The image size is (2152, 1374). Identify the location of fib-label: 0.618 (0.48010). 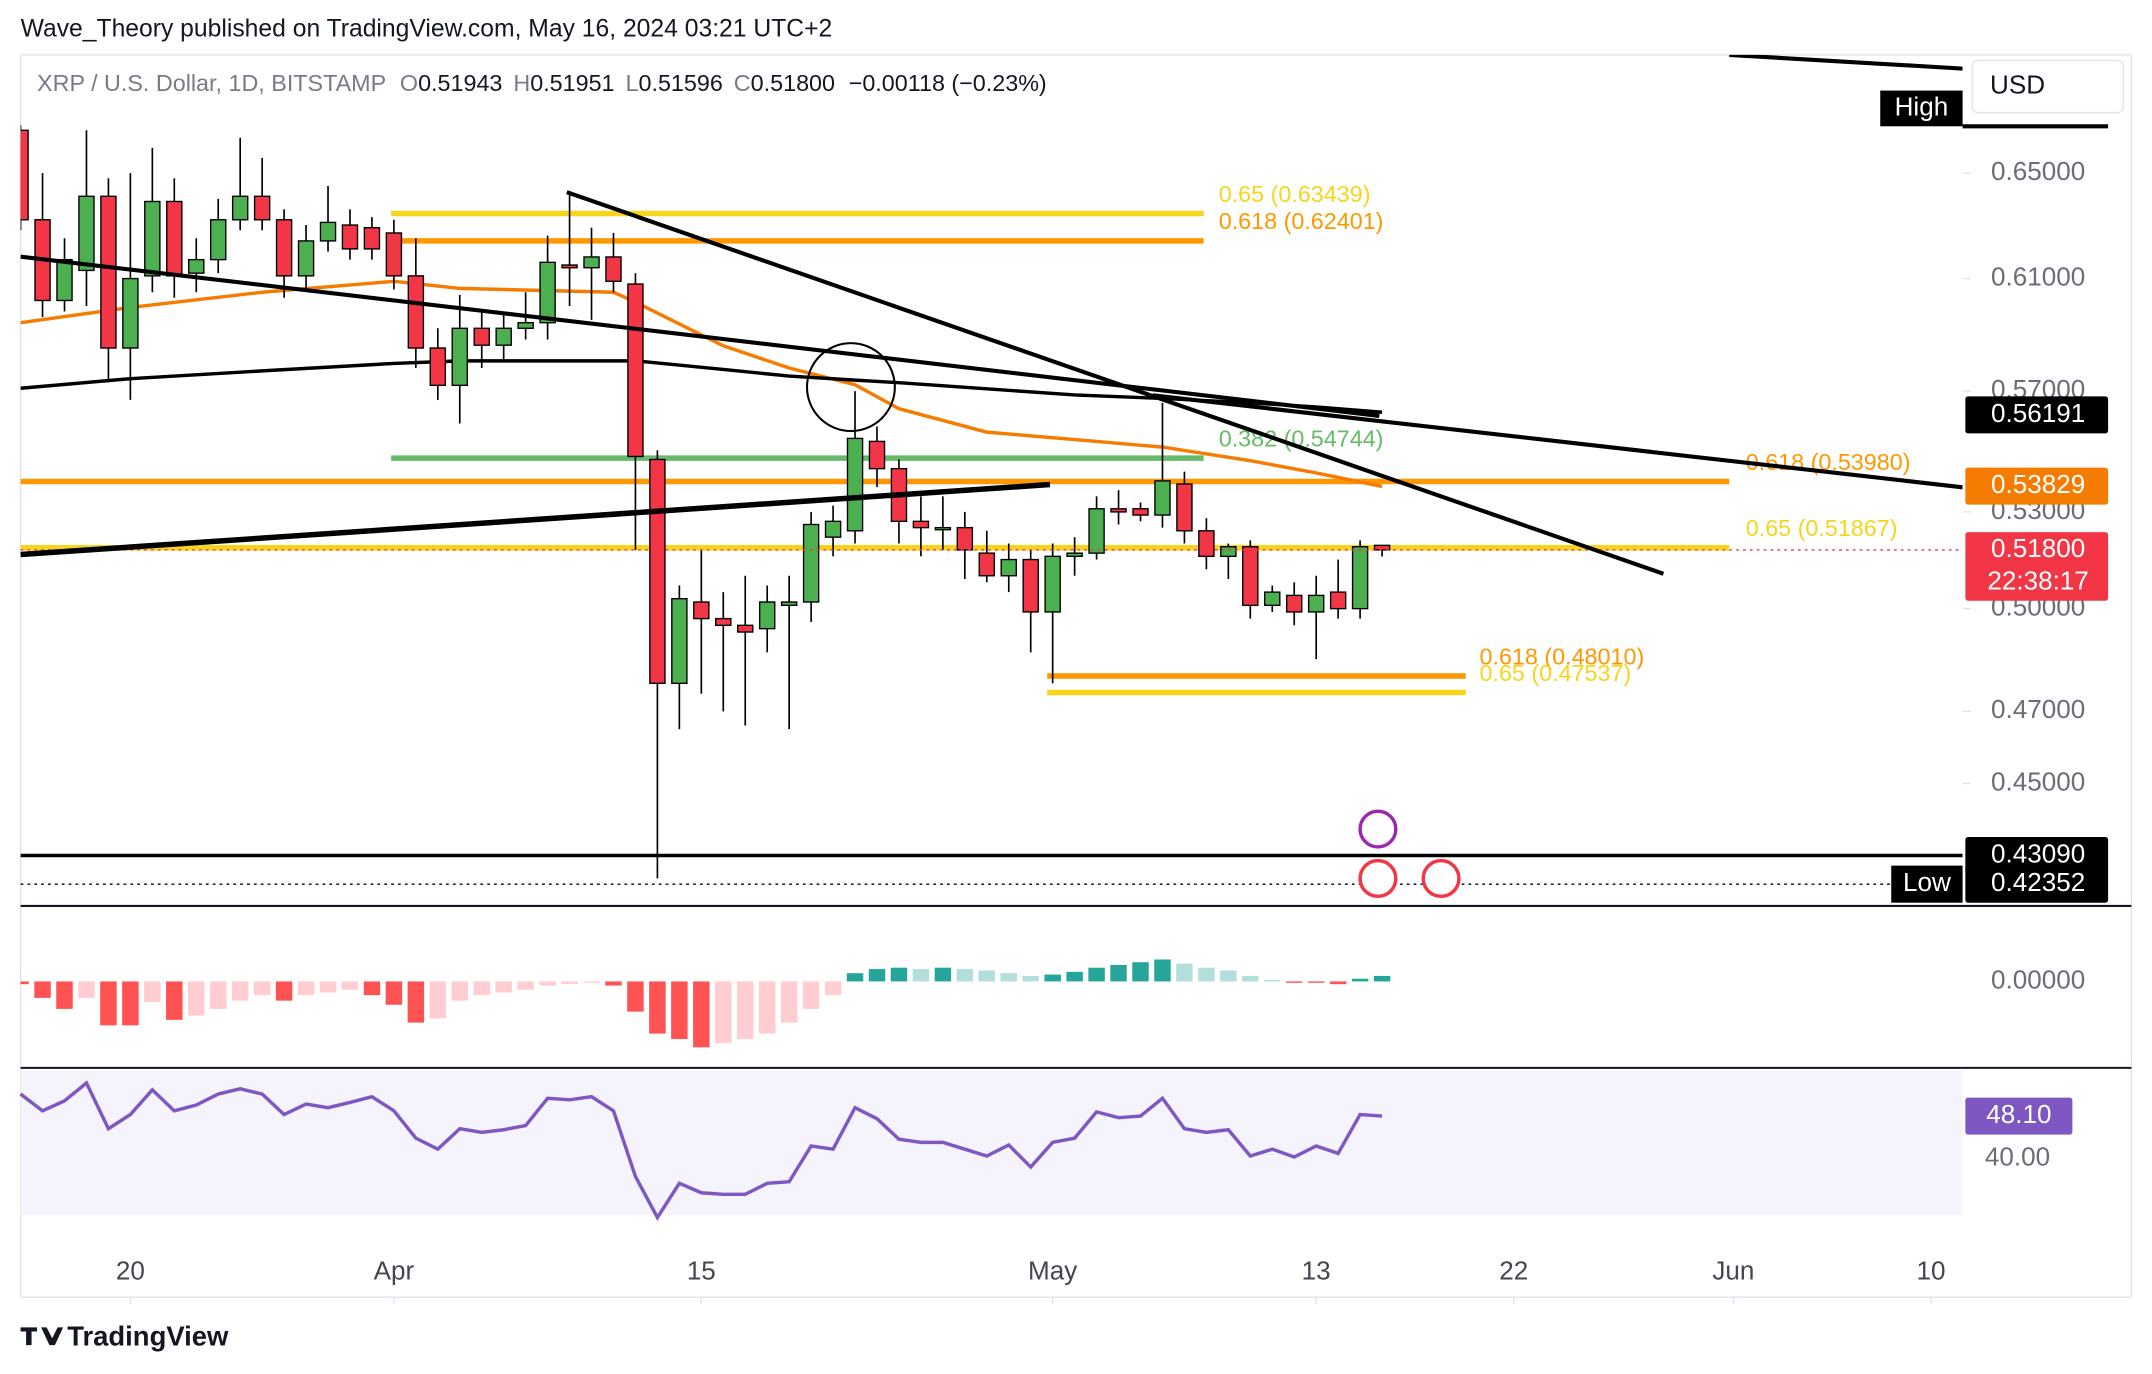
(1562, 656).